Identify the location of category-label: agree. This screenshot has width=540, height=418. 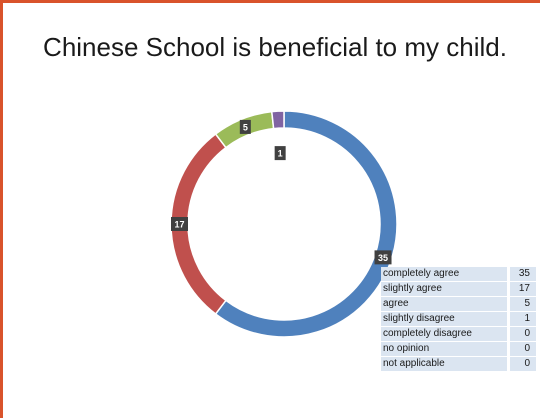
(444, 304).